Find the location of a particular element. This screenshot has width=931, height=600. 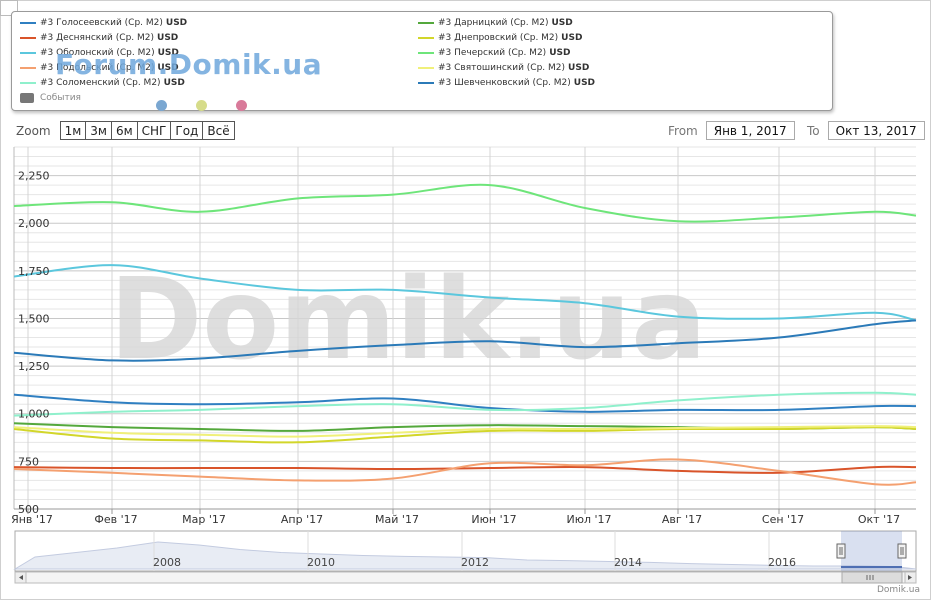

credit-text: Domik.ua is located at coordinates (898, 590).